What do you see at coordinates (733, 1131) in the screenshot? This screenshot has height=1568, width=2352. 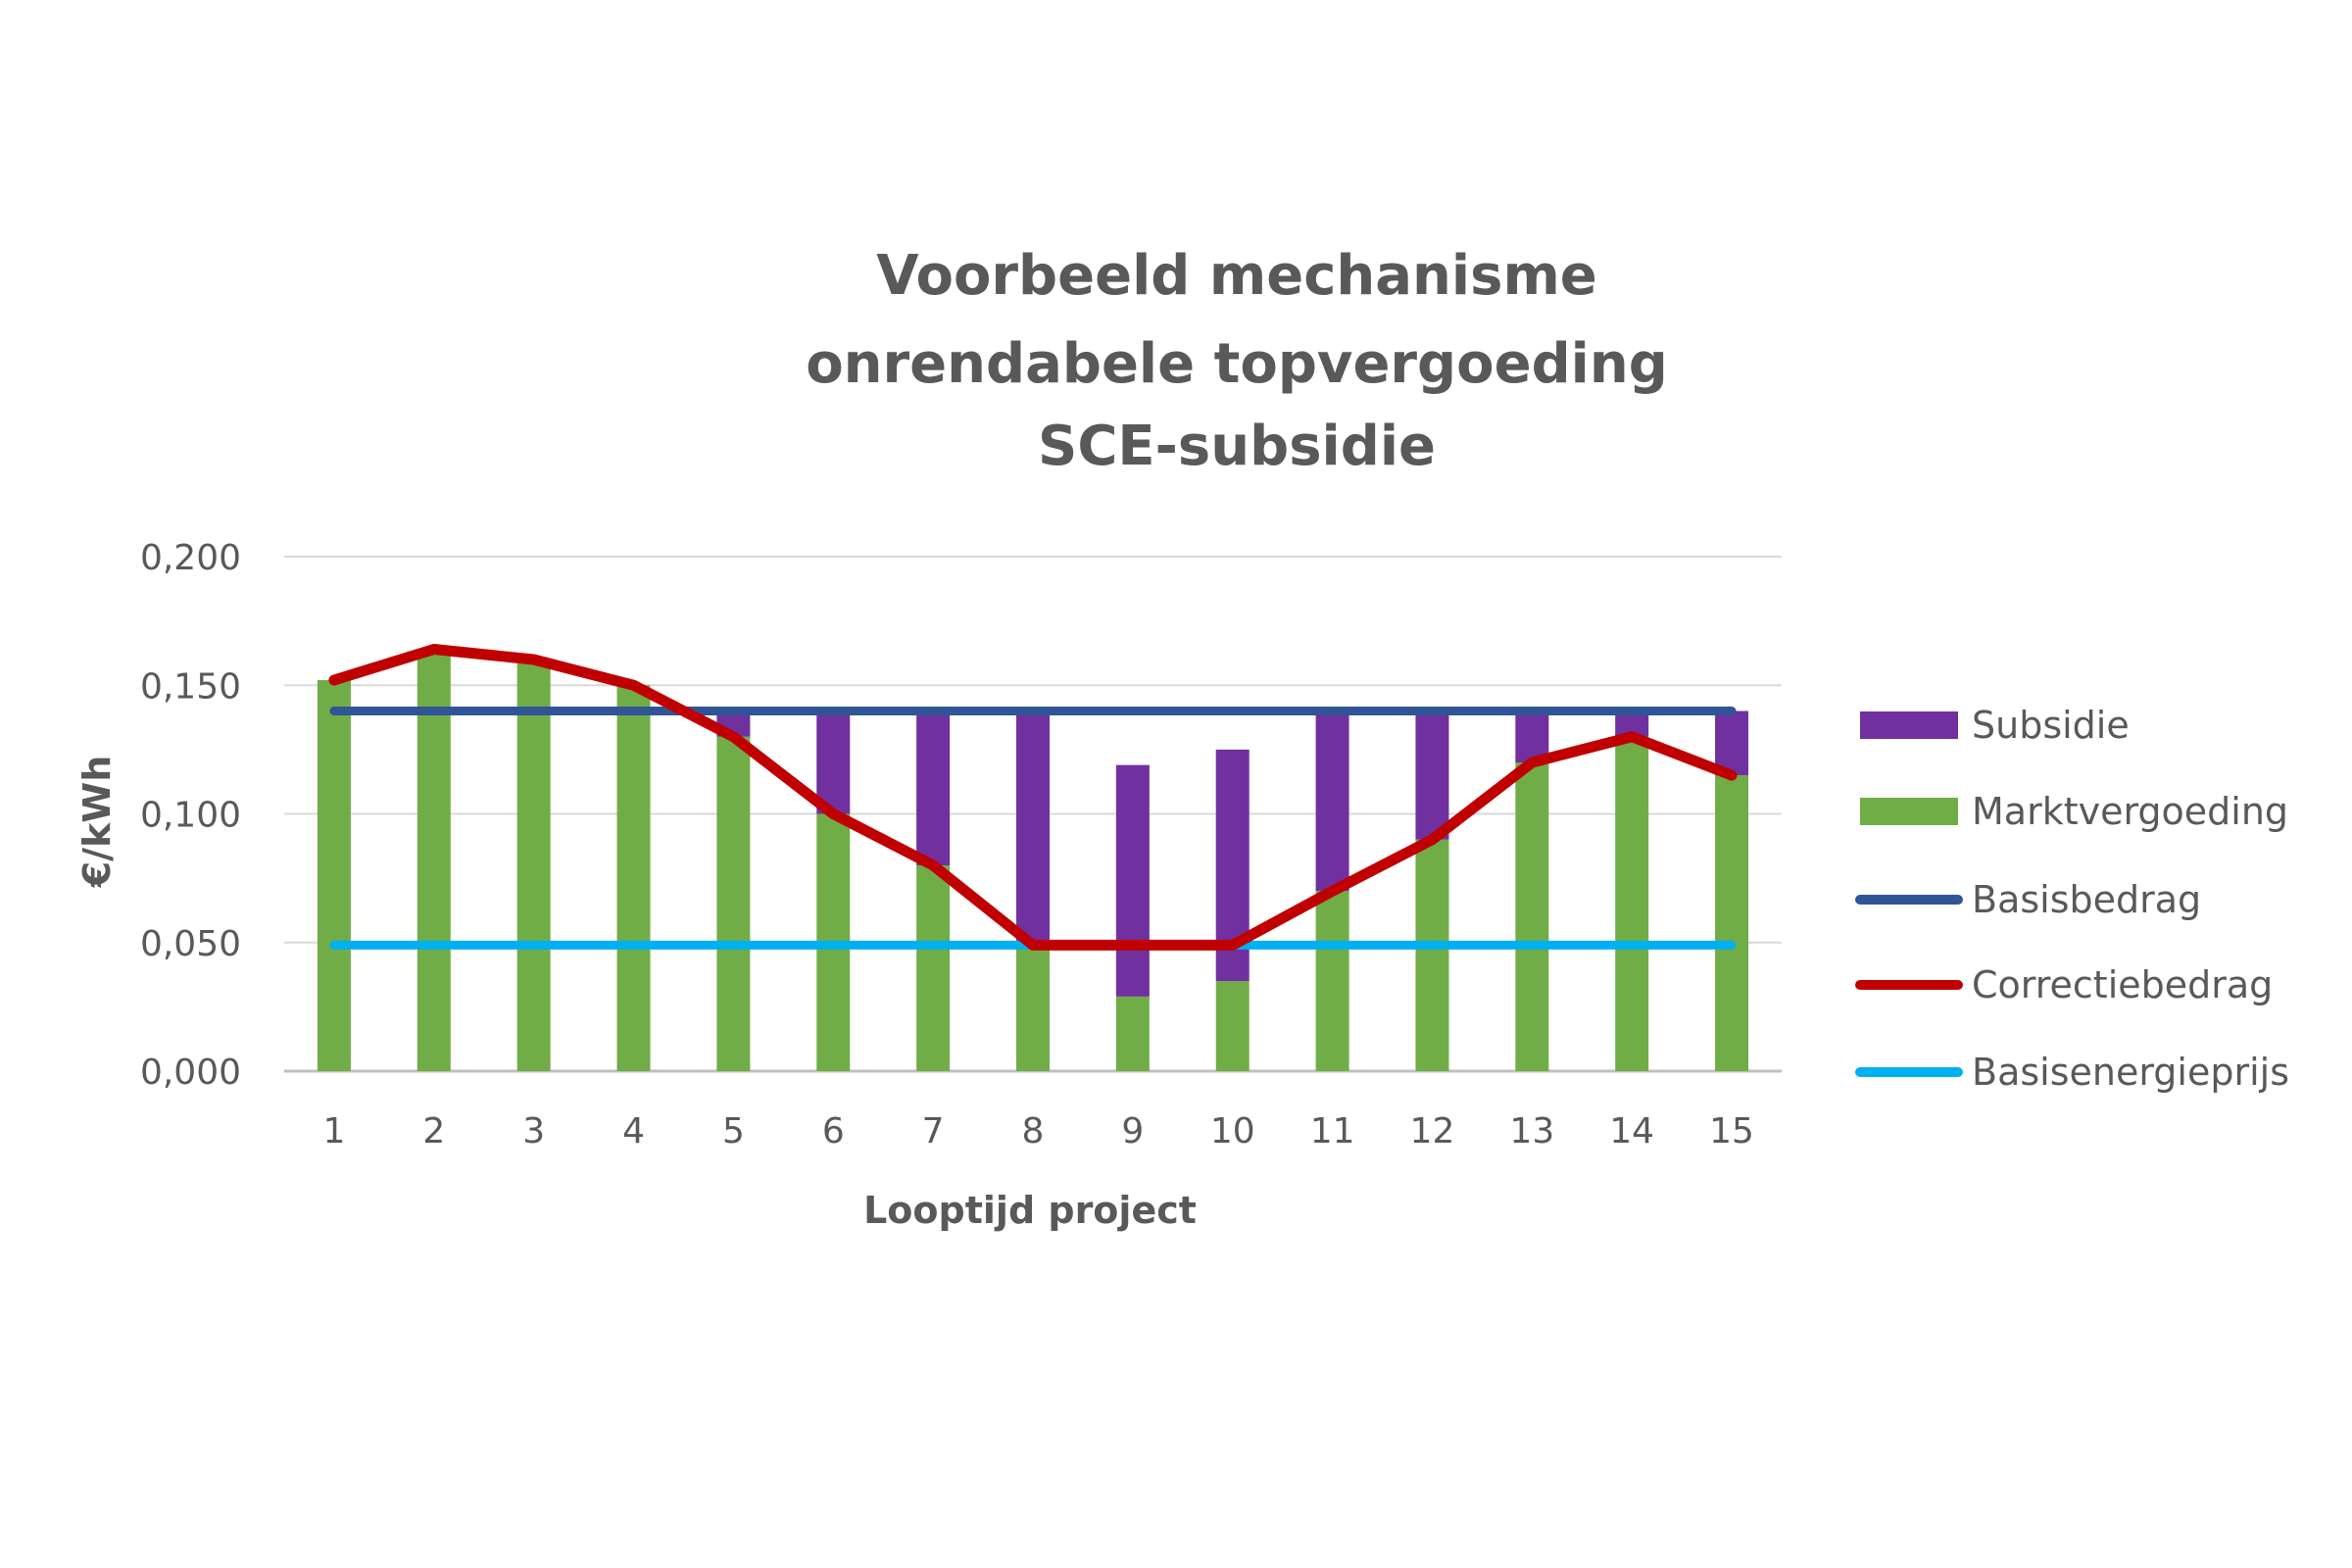 I see `x-tick-label: 5` at bounding box center [733, 1131].